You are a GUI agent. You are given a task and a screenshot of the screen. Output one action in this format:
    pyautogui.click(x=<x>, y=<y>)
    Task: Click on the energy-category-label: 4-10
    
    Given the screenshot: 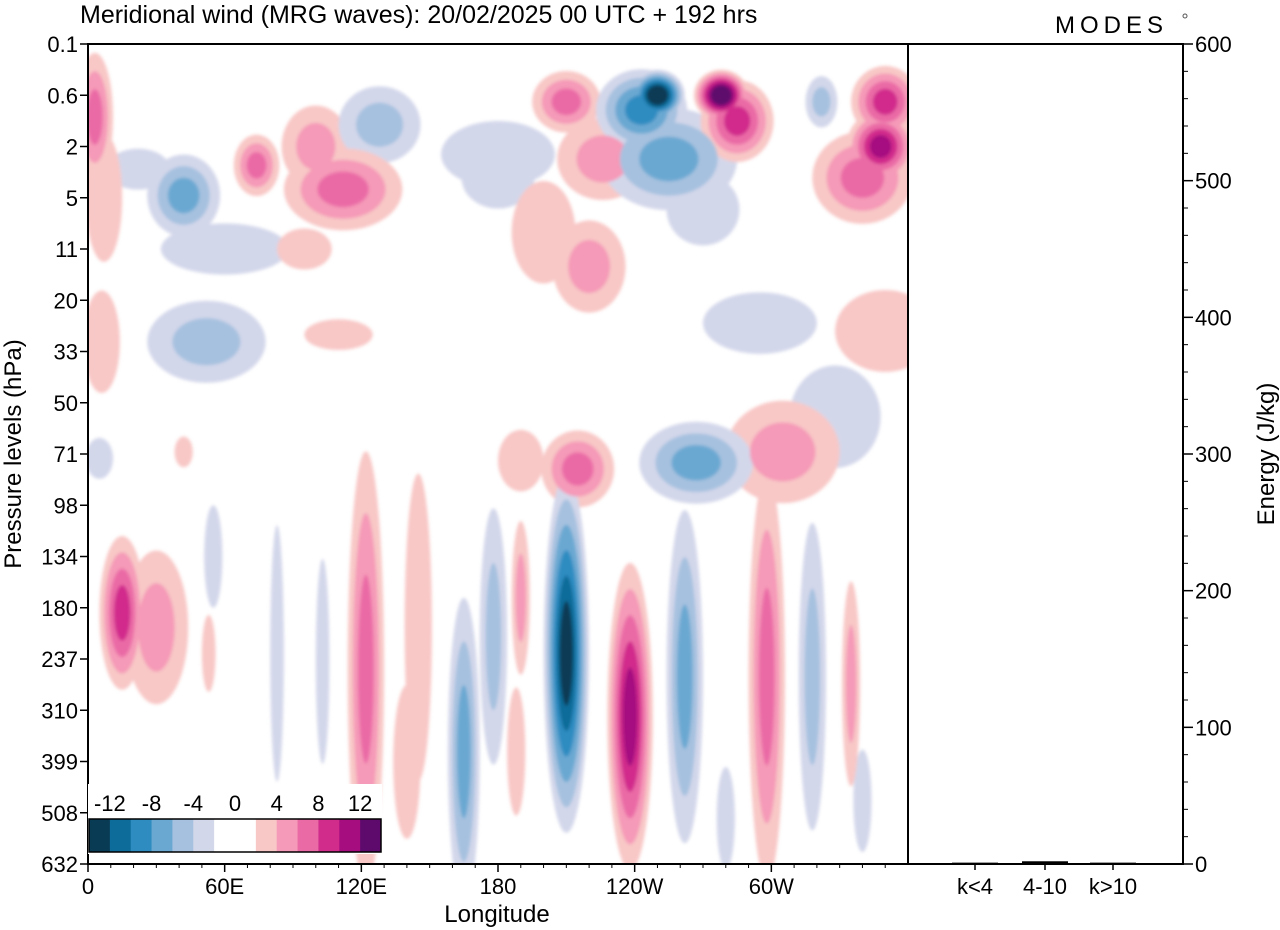 What is the action you would take?
    pyautogui.click(x=1045, y=886)
    